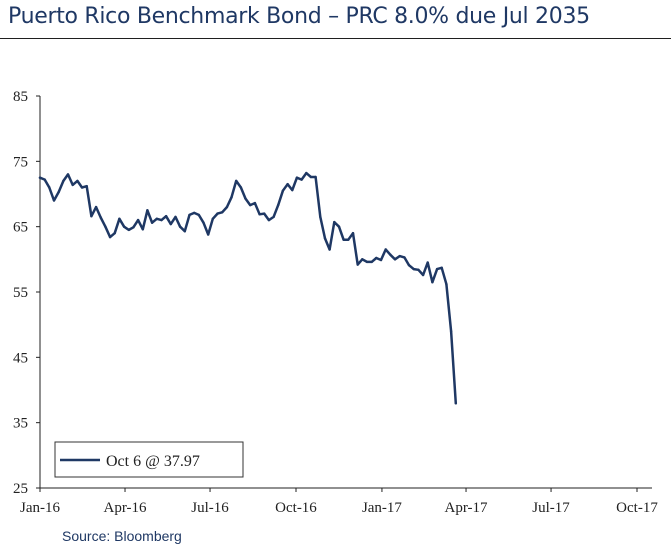 The image size is (671, 553). I want to click on y-axis-ticks: 25 35 45 55 65 75 85, so click(26, 293).